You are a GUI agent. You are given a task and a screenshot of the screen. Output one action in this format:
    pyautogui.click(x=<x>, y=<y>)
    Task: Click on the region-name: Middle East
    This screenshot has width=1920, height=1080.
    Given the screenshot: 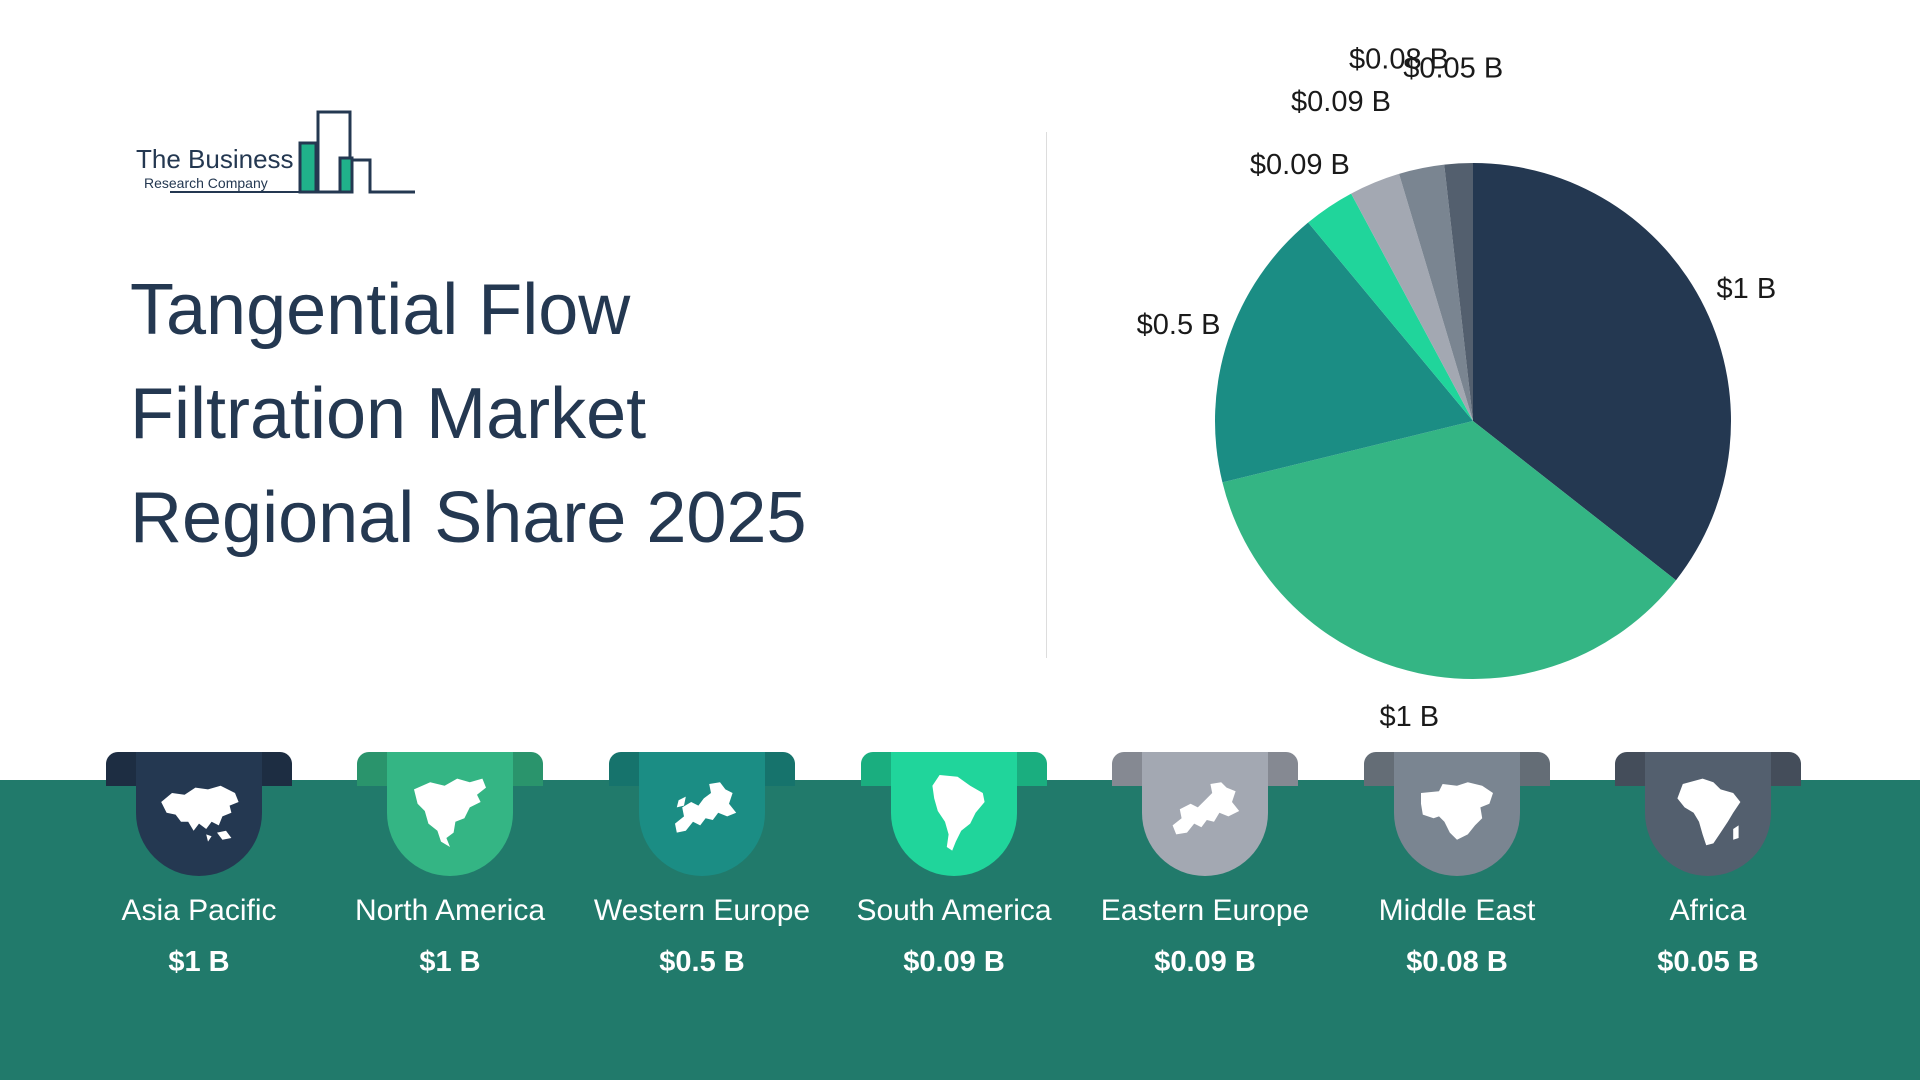 What is the action you would take?
    pyautogui.click(x=1457, y=910)
    